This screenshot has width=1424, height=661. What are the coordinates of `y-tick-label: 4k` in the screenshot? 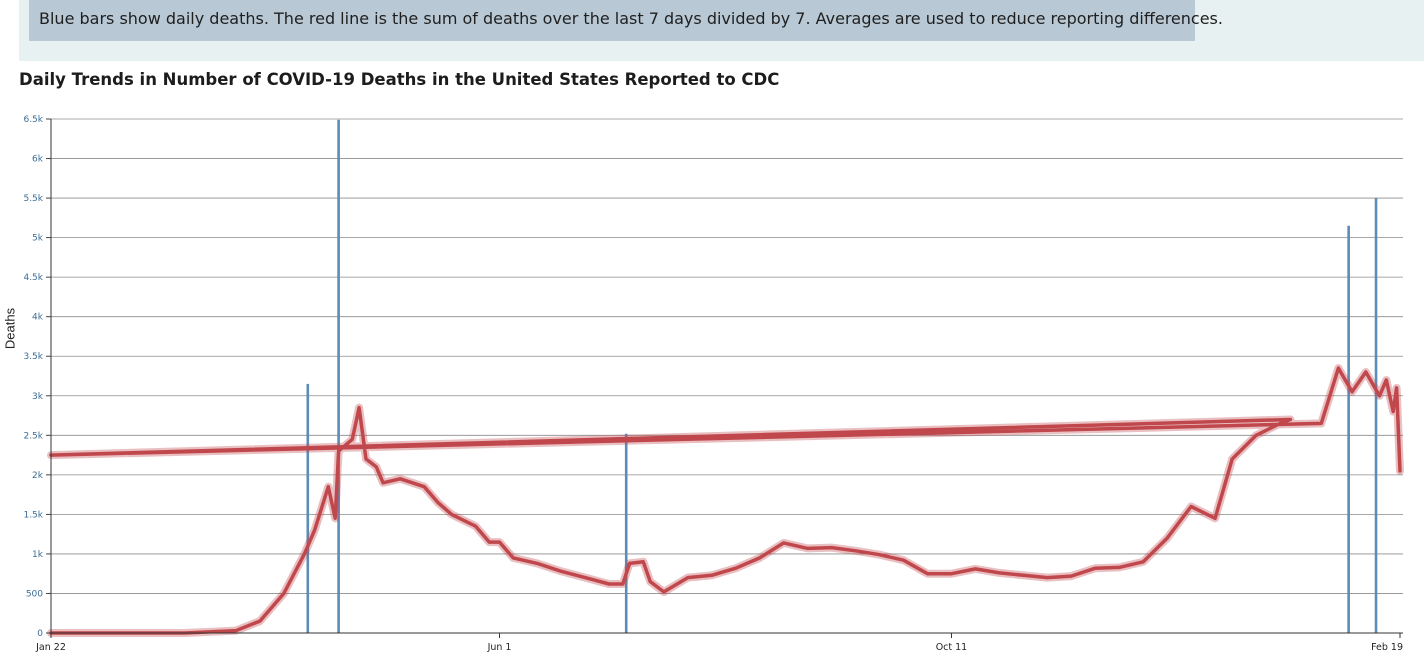 It's located at (38, 318).